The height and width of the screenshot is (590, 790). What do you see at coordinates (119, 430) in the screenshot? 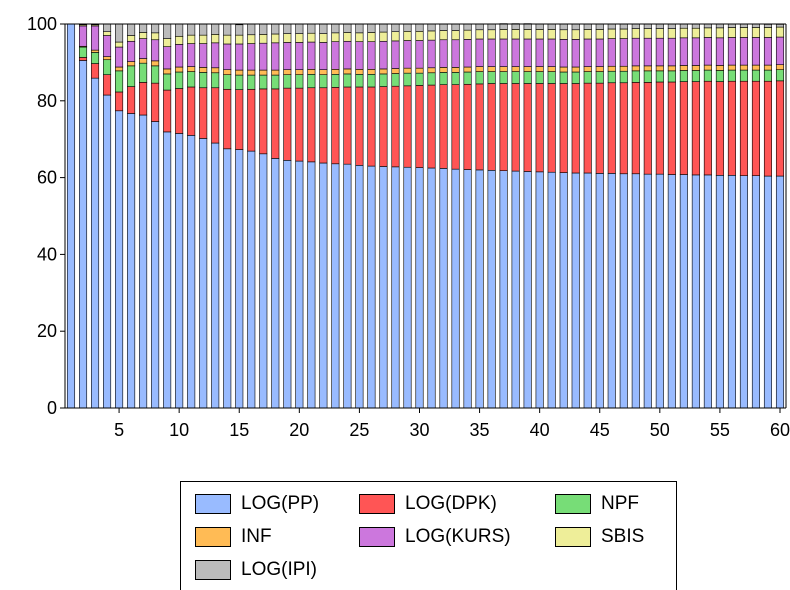
I see `x-tick-label: 5` at bounding box center [119, 430].